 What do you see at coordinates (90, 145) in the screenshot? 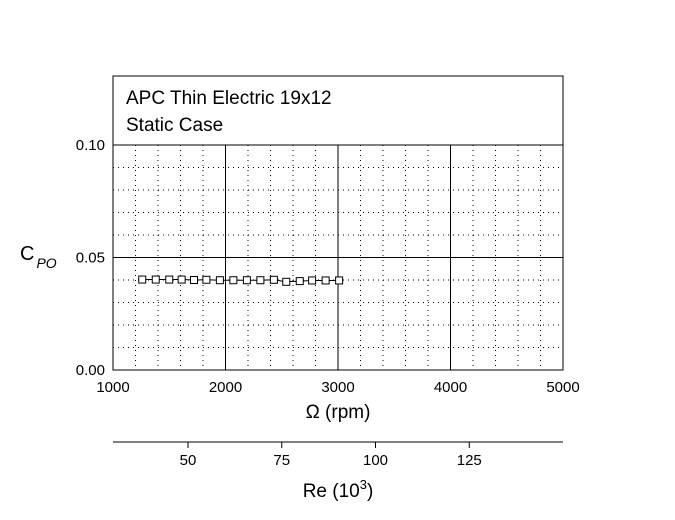
I see `y-tick-label: 0.10` at bounding box center [90, 145].